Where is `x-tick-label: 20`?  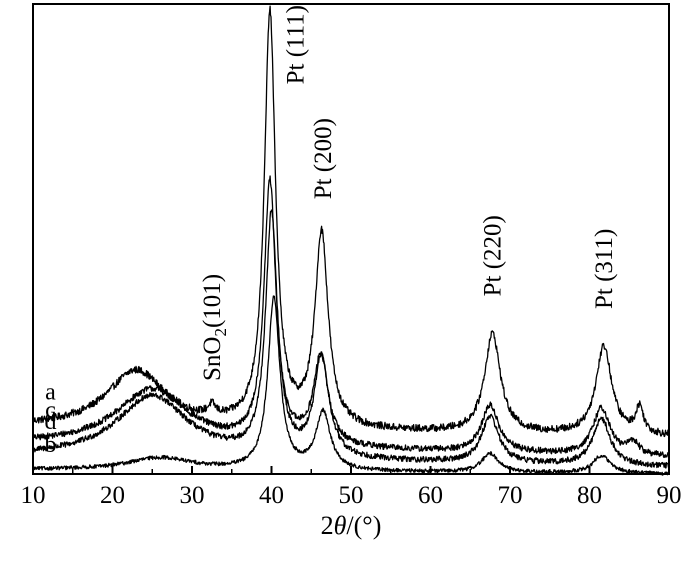 x-tick-label: 20 is located at coordinates (112, 495).